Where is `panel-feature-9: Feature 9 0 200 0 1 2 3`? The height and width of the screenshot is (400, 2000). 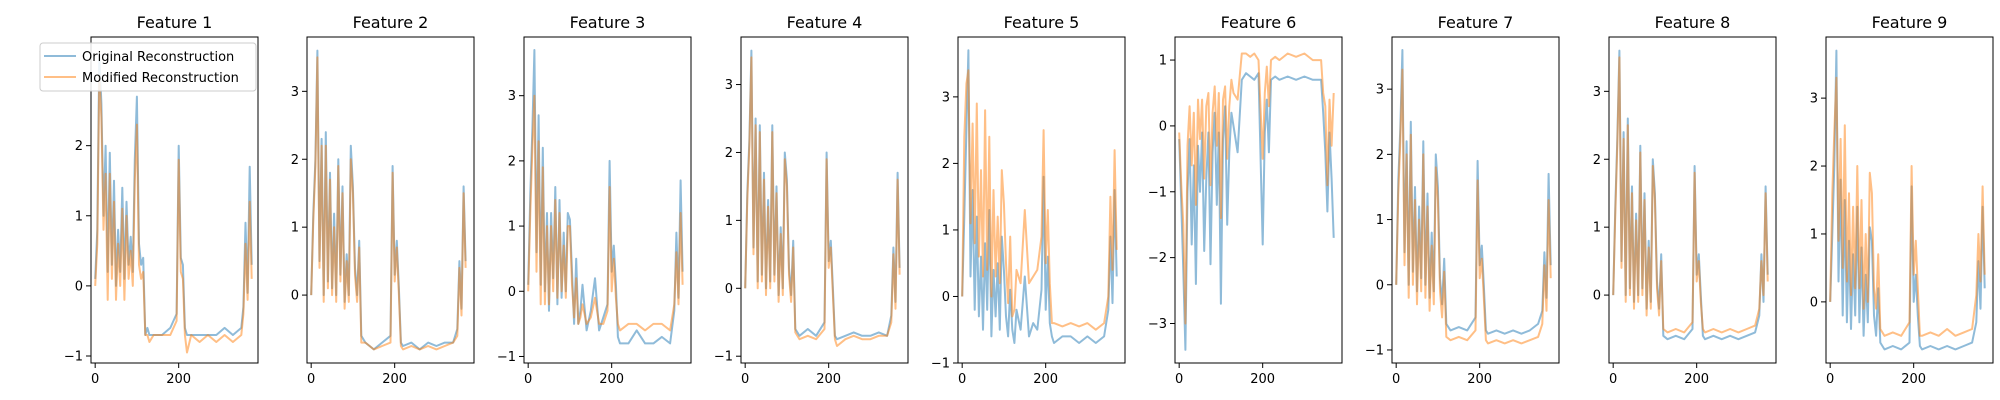 panel-feature-9: Feature 9 0 200 0 1 2 3 is located at coordinates (1902, 200).